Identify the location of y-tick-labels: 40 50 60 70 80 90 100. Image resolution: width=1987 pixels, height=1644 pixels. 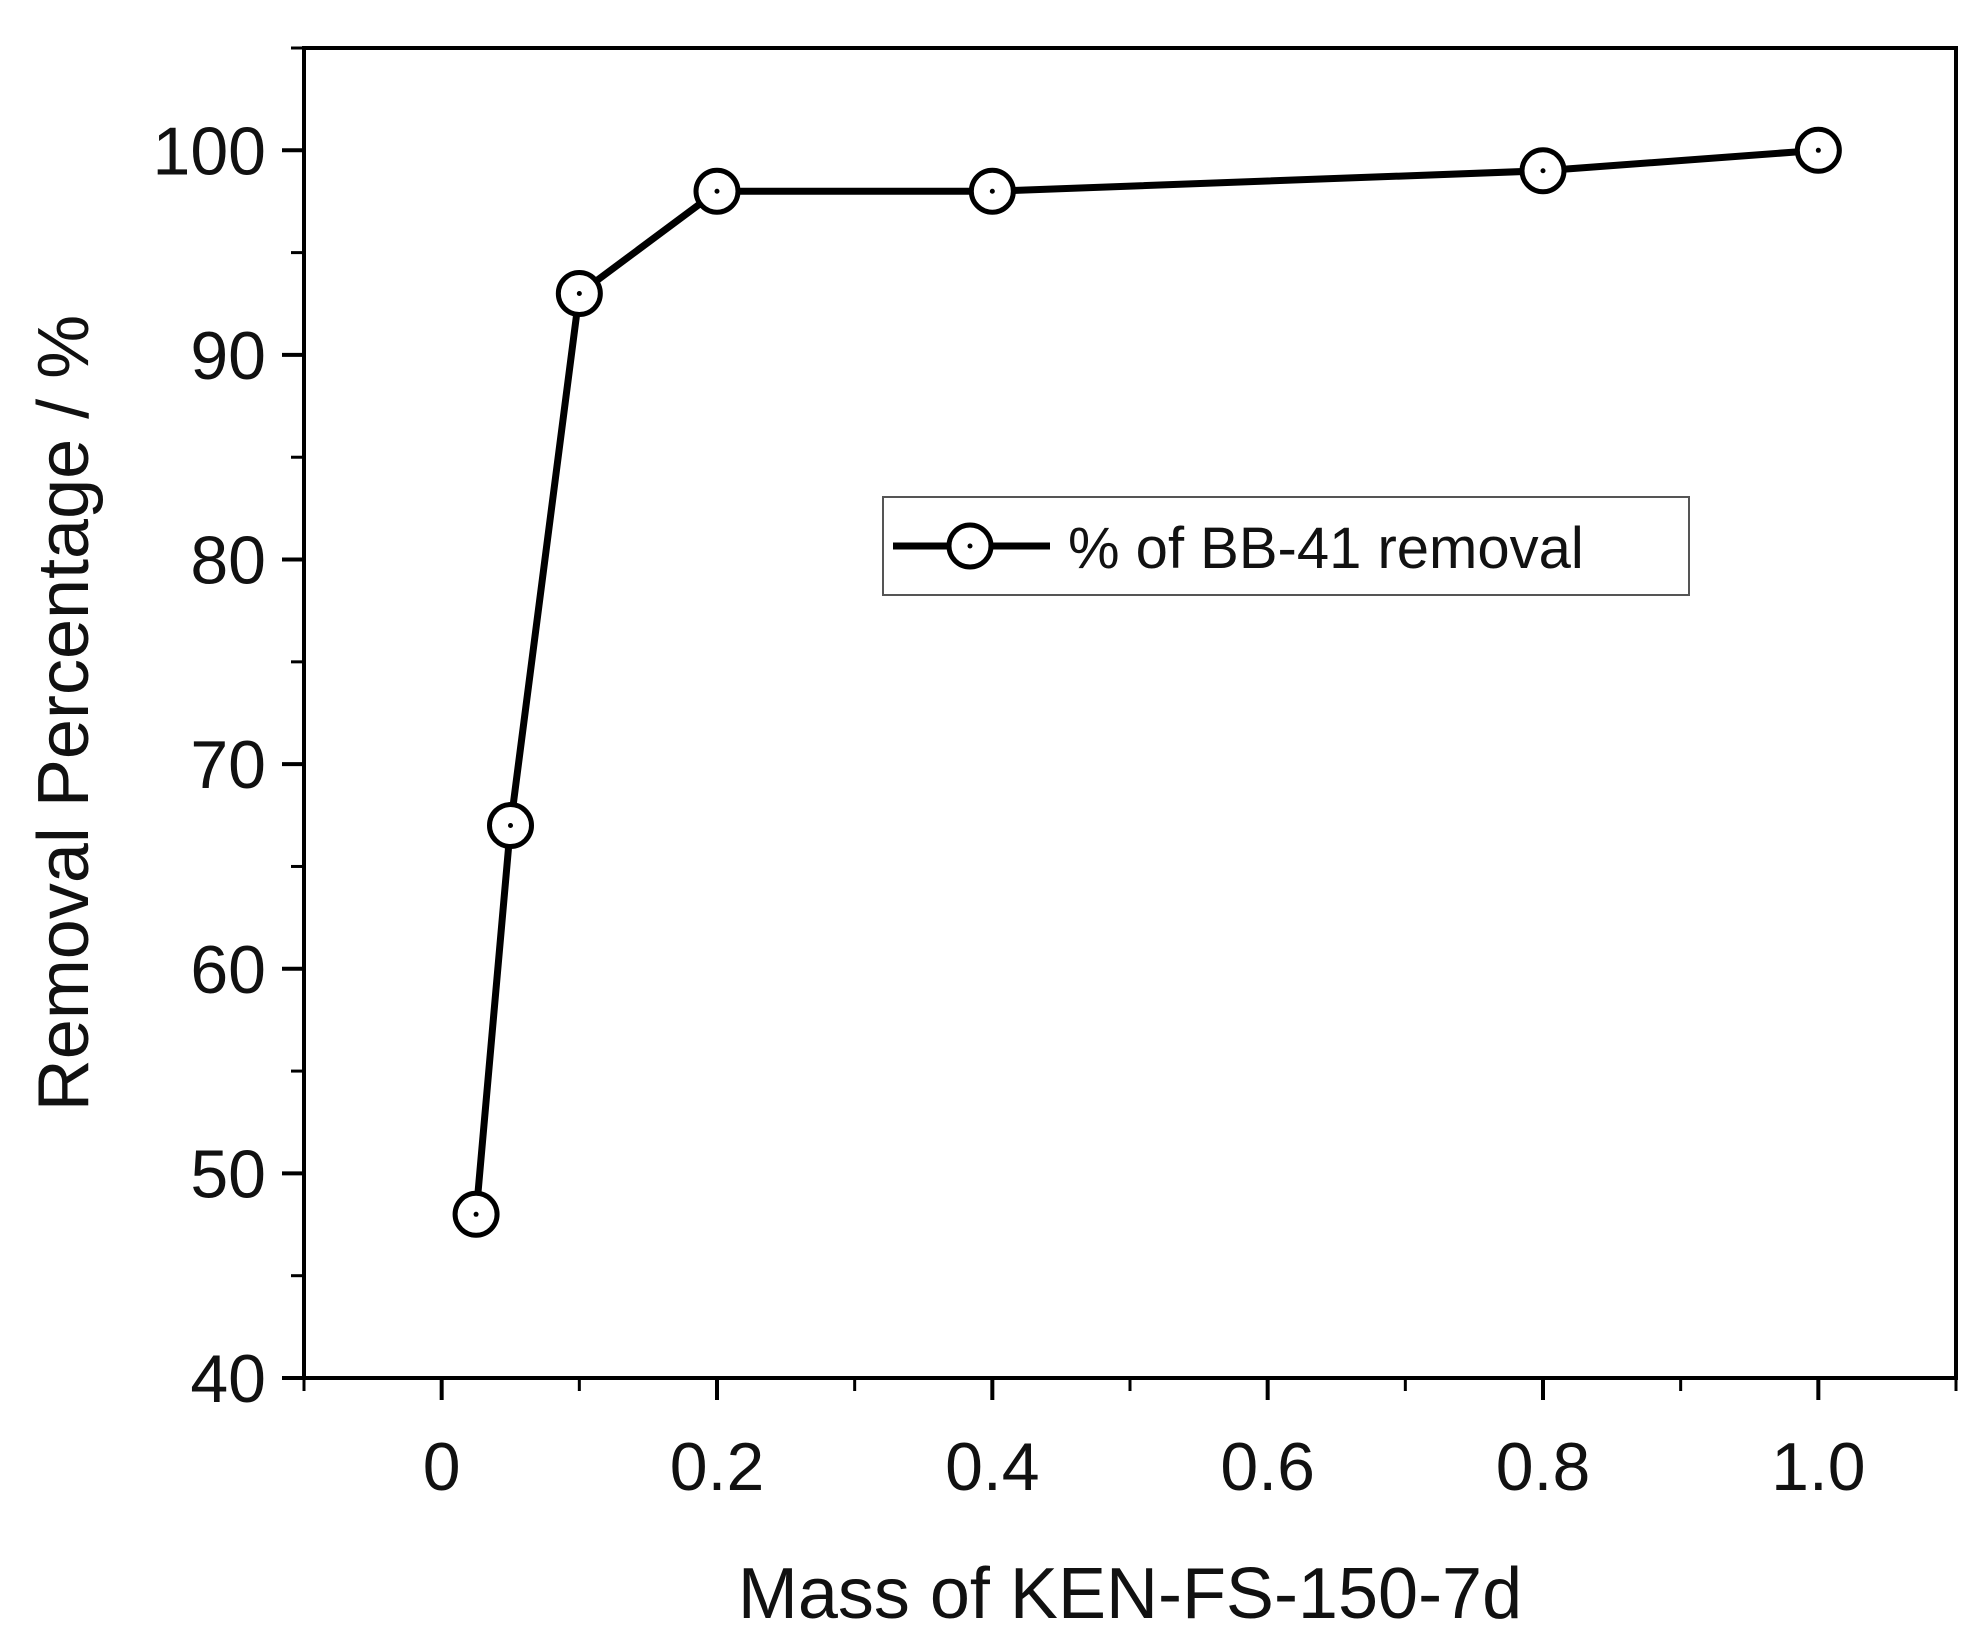
(209, 765).